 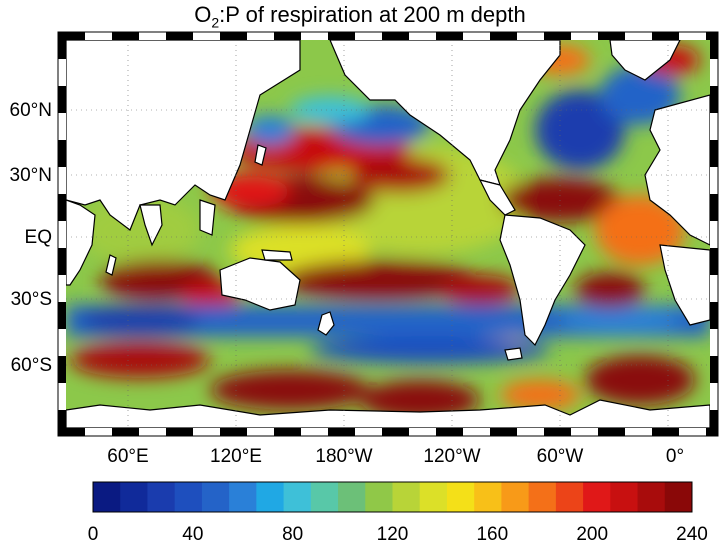 What do you see at coordinates (492, 534) in the screenshot?
I see `colorbar-tick-label: 160` at bounding box center [492, 534].